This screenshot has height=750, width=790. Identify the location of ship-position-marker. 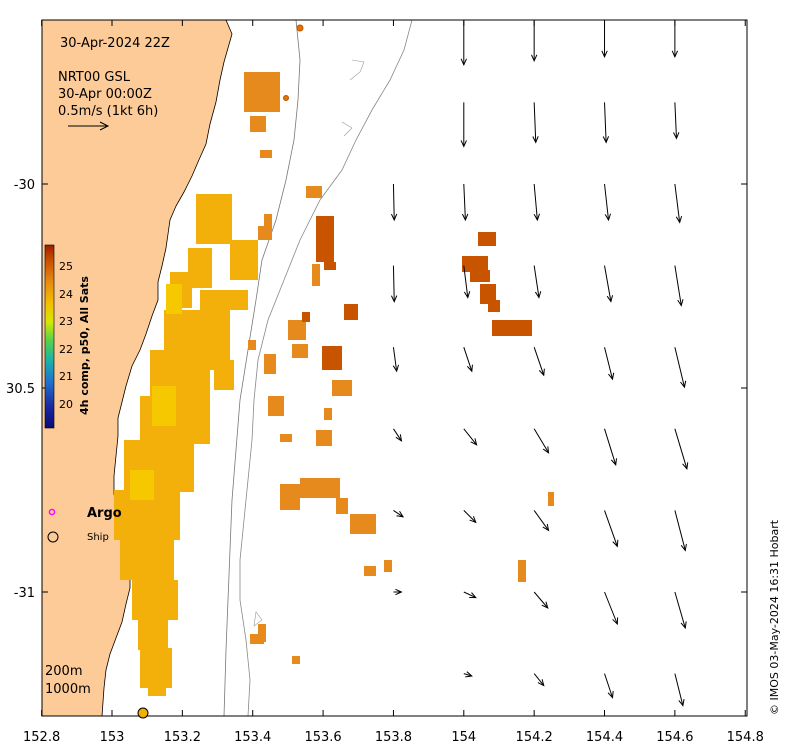
(143, 713).